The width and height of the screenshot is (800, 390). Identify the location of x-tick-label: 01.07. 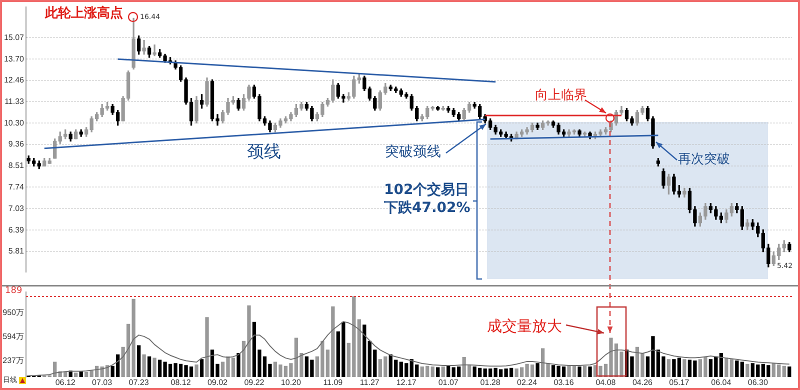
(448, 383).